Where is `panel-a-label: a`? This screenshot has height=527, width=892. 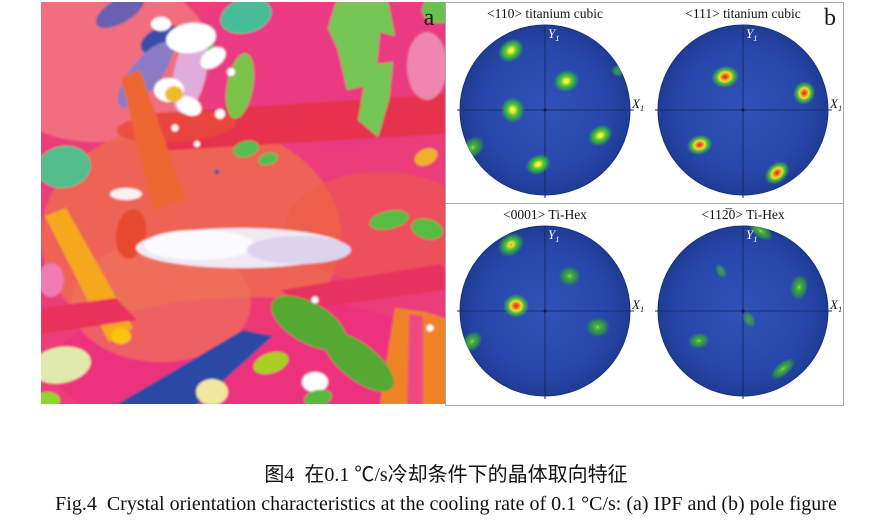 panel-a-label: a is located at coordinates (429, 18).